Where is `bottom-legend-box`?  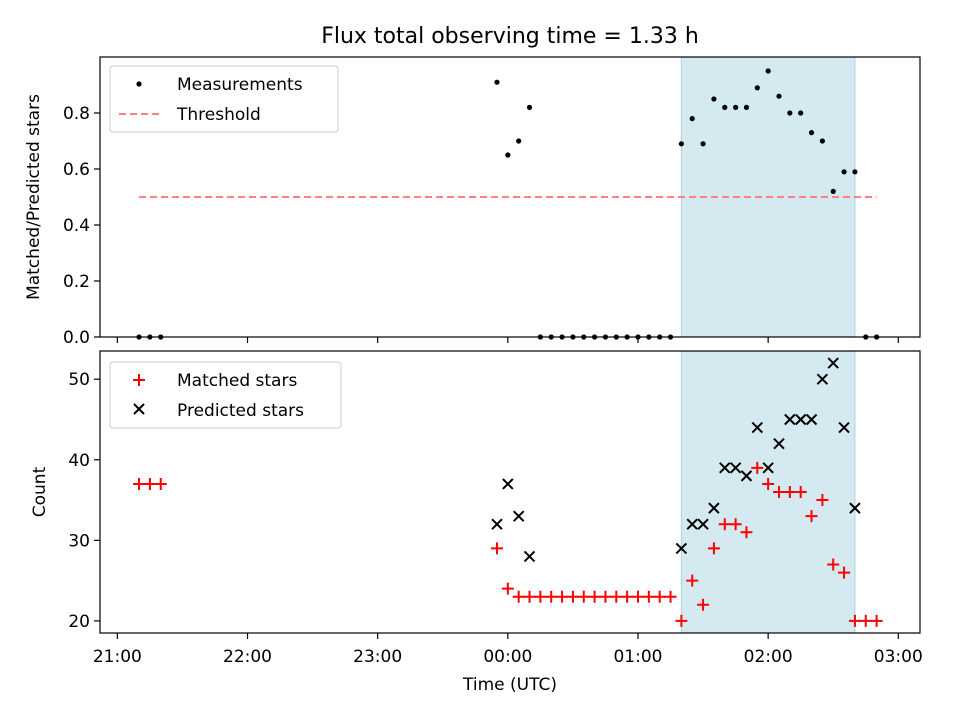
bottom-legend-box is located at coordinates (225, 395).